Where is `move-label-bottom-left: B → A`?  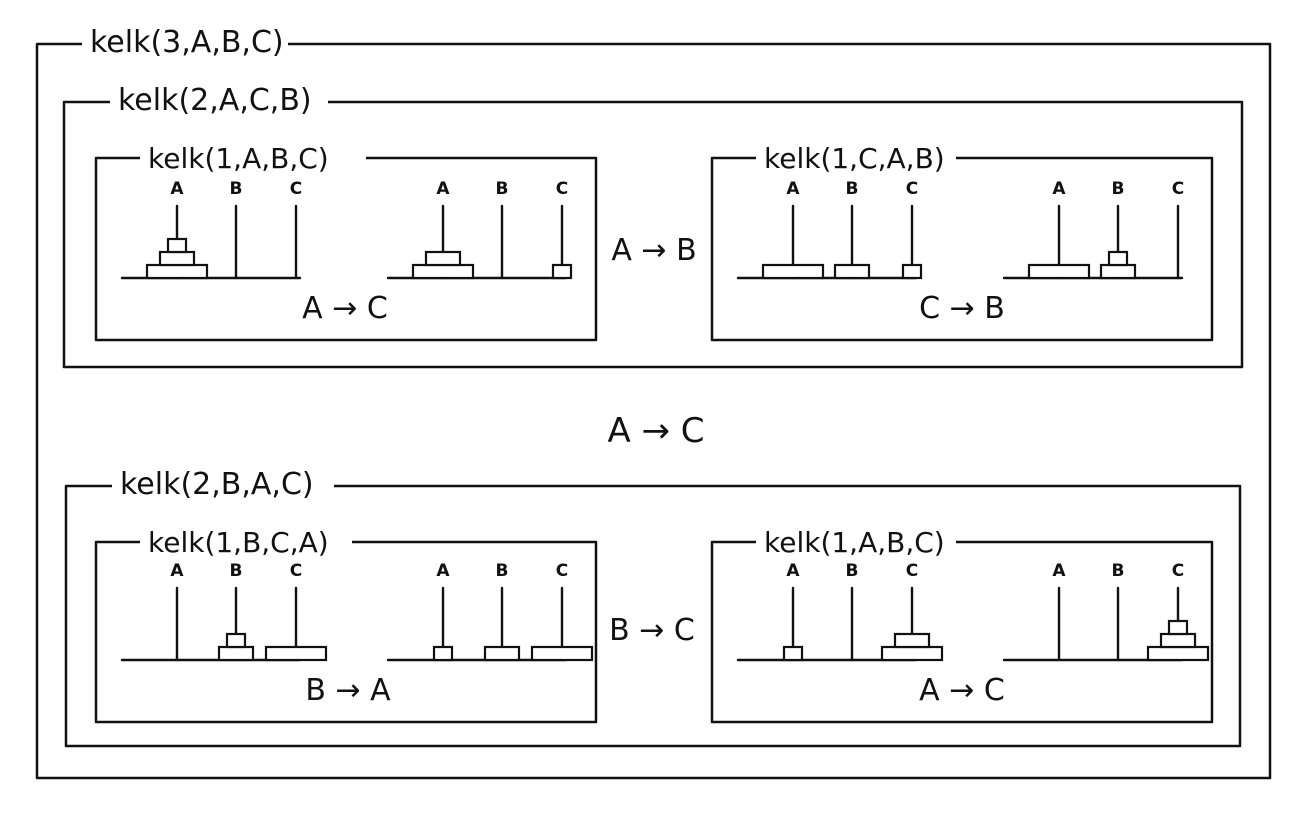 move-label-bottom-left: B → A is located at coordinates (348, 690).